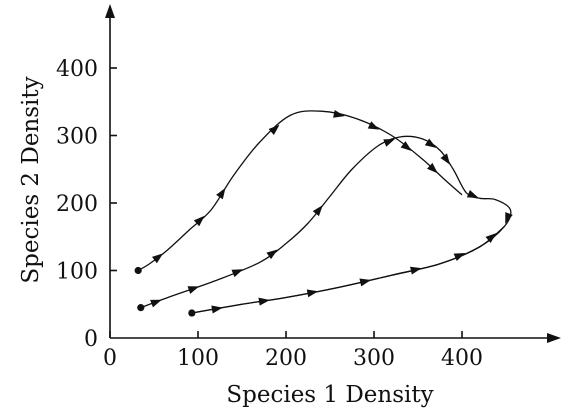  Describe the element at coordinates (110, 358) in the screenshot. I see `x-tick-label: 0` at that location.